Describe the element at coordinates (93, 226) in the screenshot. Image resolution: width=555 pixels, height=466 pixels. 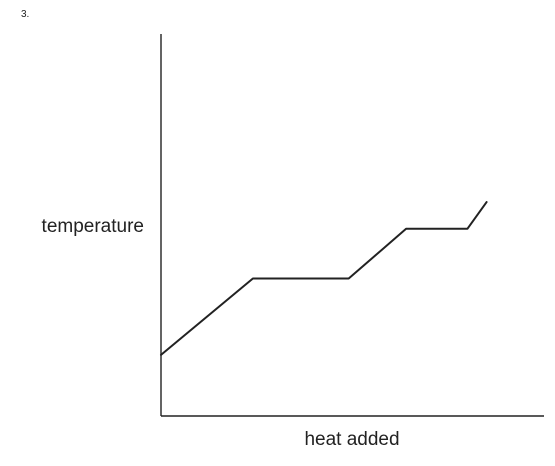
I see `y-axis-label: temperature` at that location.